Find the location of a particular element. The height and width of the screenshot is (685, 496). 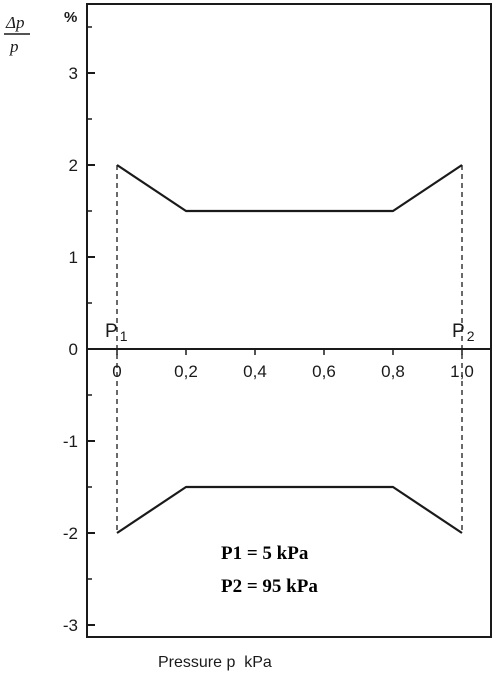

x-axis-label: Pressure p kPa is located at coordinates (215, 662).